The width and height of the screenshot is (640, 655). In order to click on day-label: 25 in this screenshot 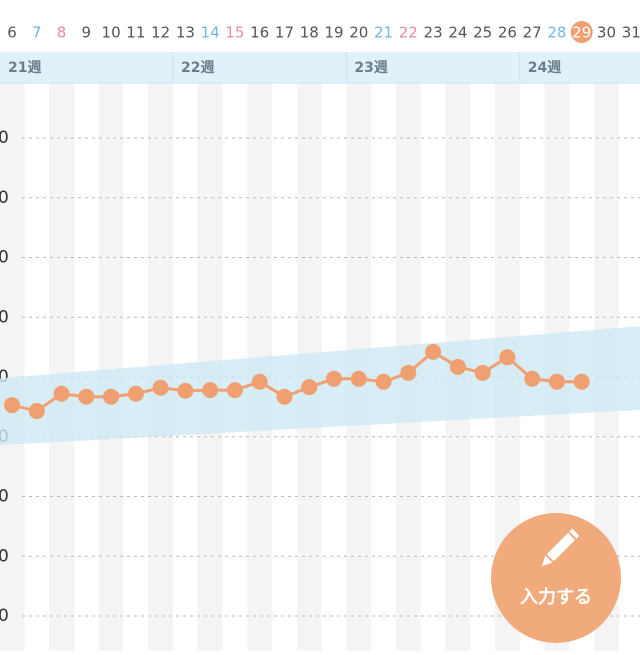, I will do `click(482, 33)`.